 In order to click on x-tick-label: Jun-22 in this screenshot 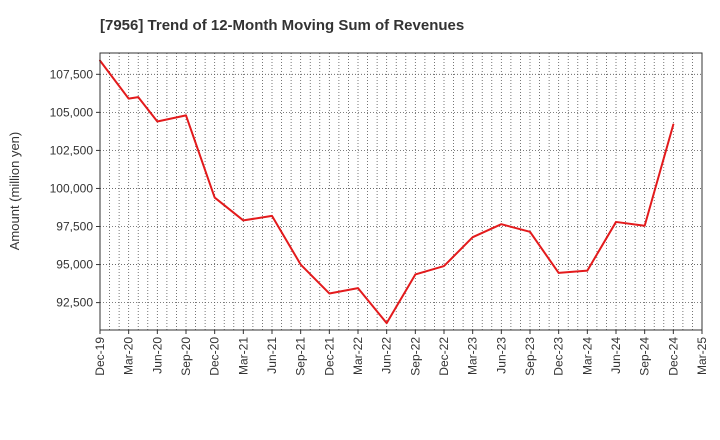, I will do `click(387, 355)`.